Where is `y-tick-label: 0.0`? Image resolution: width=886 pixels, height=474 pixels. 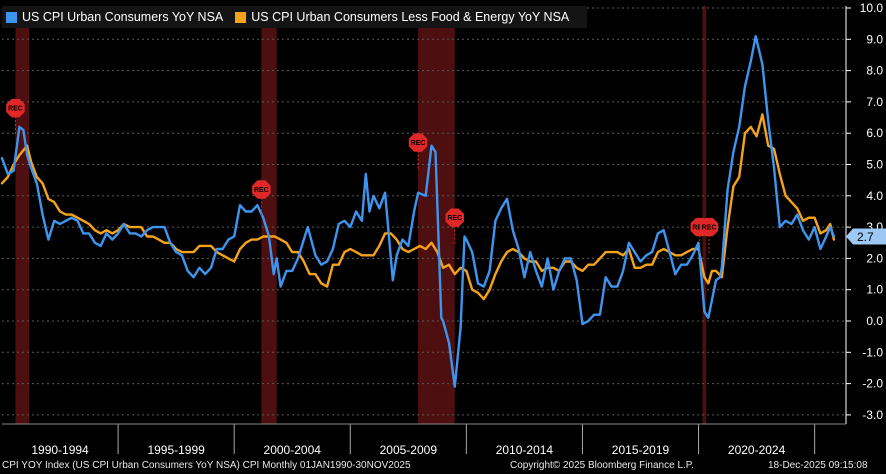
y-tick-label: 0.0 is located at coordinates (874, 321).